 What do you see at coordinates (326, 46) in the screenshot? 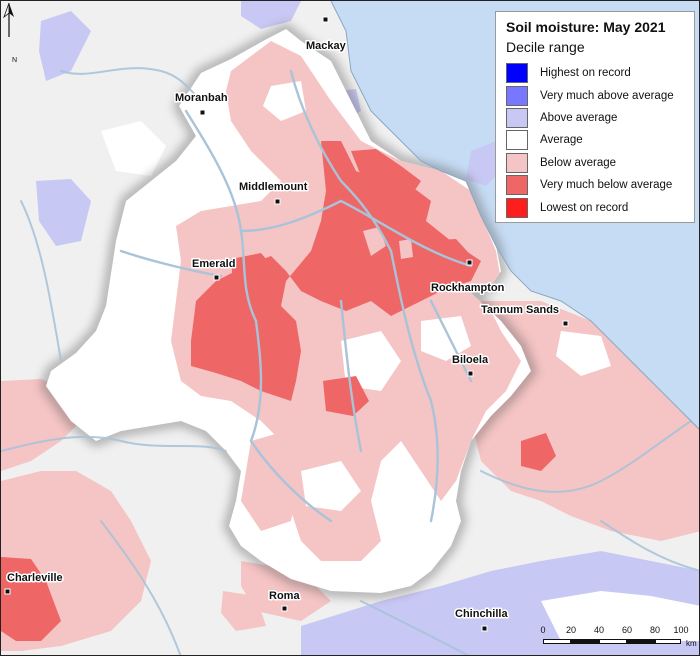
I see `town-label: Mackay` at bounding box center [326, 46].